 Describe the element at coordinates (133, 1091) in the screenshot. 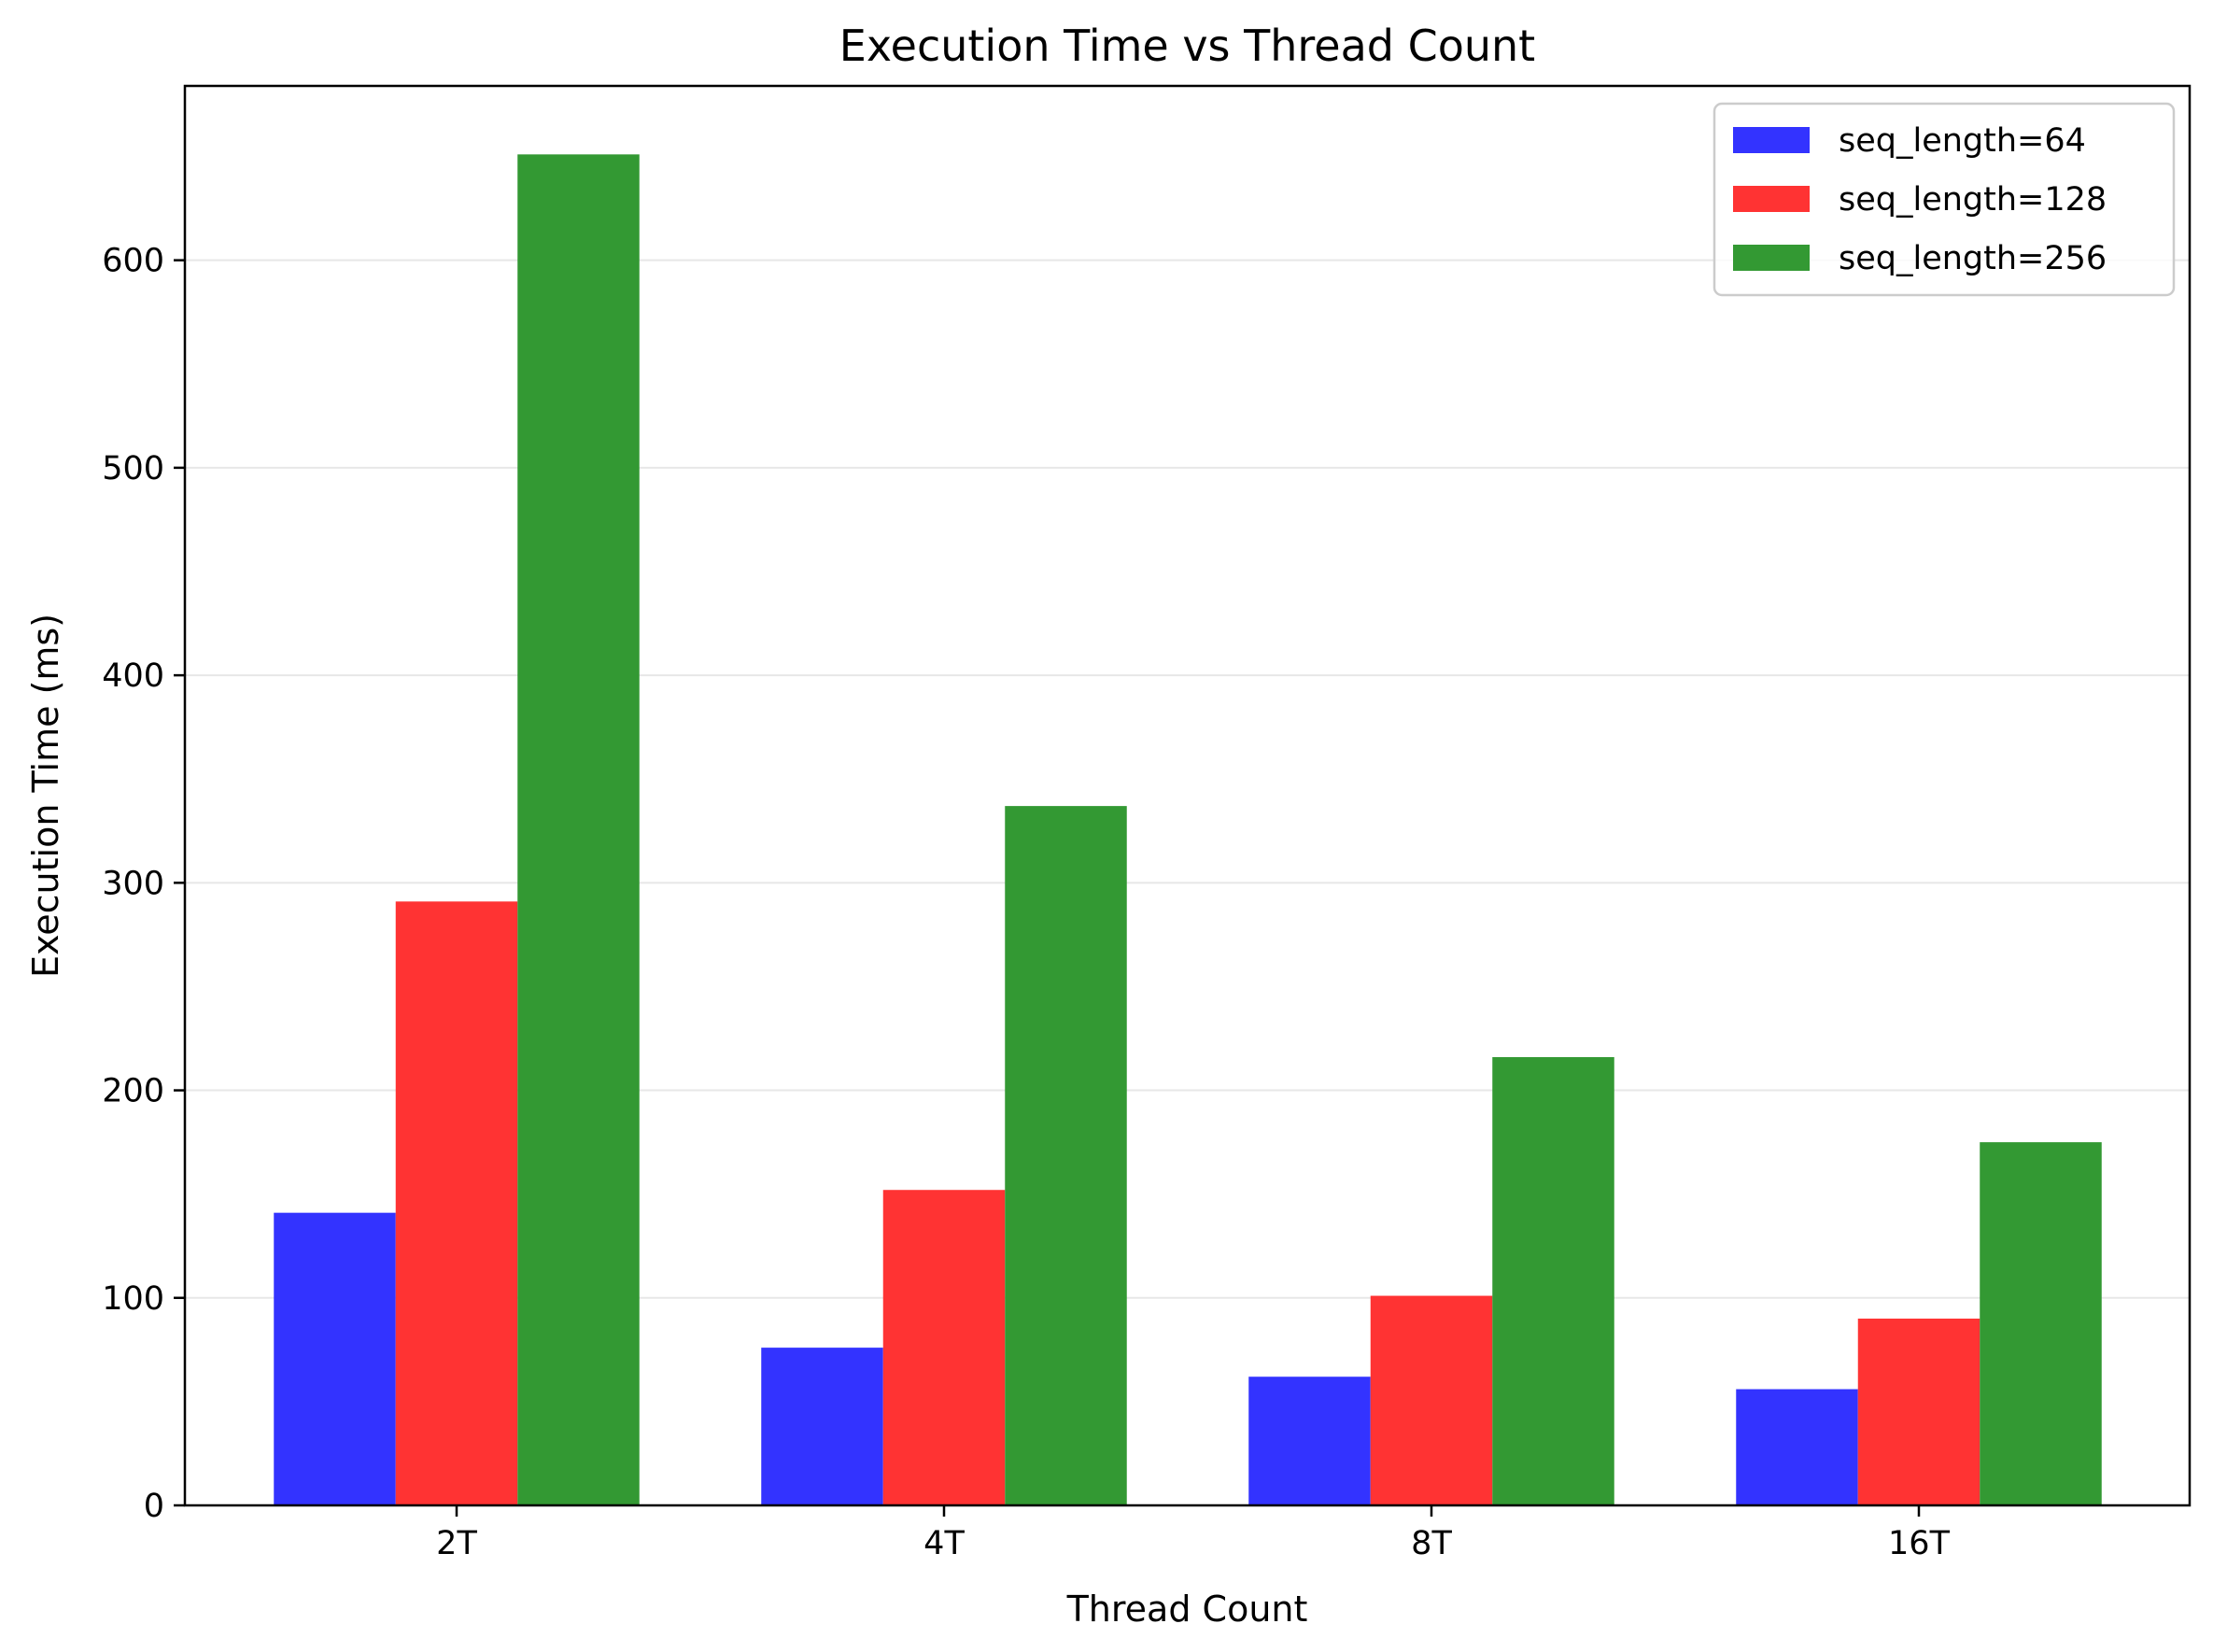

I see `y-tick-label: 200` at that location.